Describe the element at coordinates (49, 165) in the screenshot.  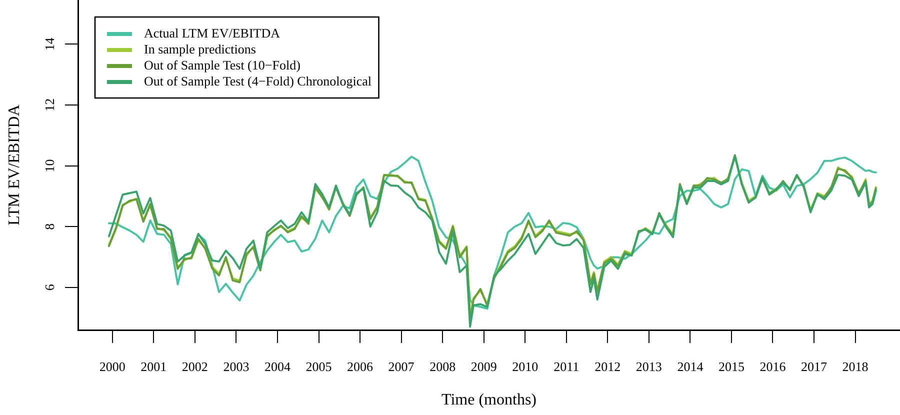
I see `y-tick-label: 10` at that location.